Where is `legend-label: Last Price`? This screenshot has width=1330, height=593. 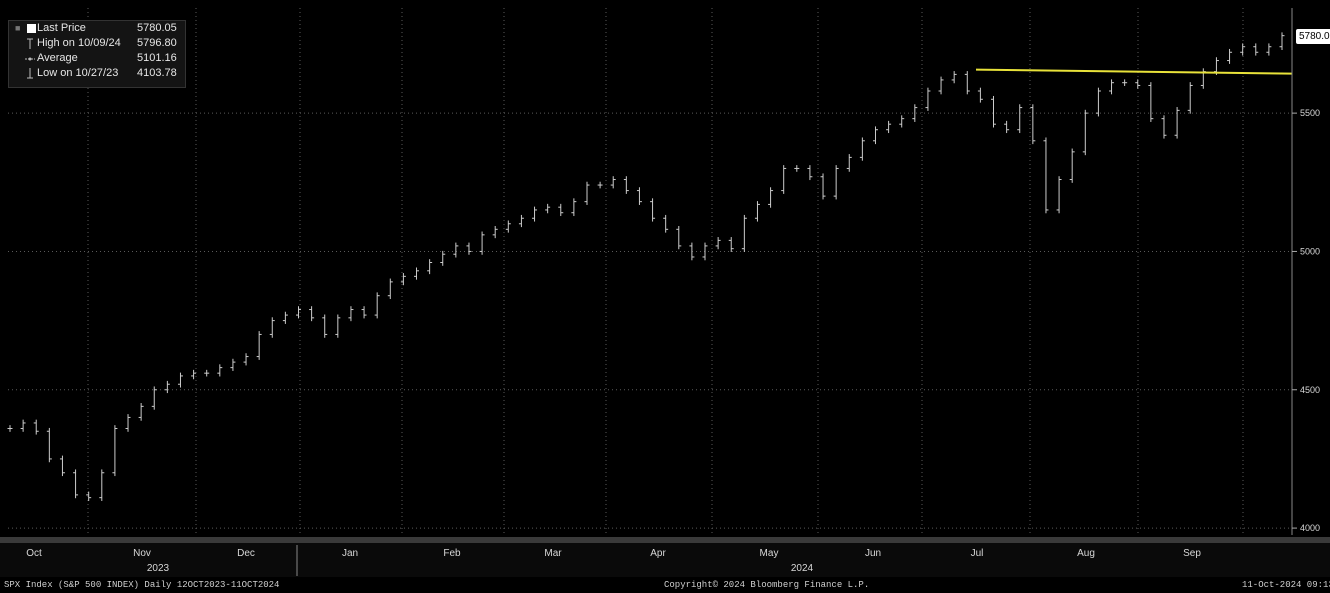
legend-label: Last Price is located at coordinates (61, 28).